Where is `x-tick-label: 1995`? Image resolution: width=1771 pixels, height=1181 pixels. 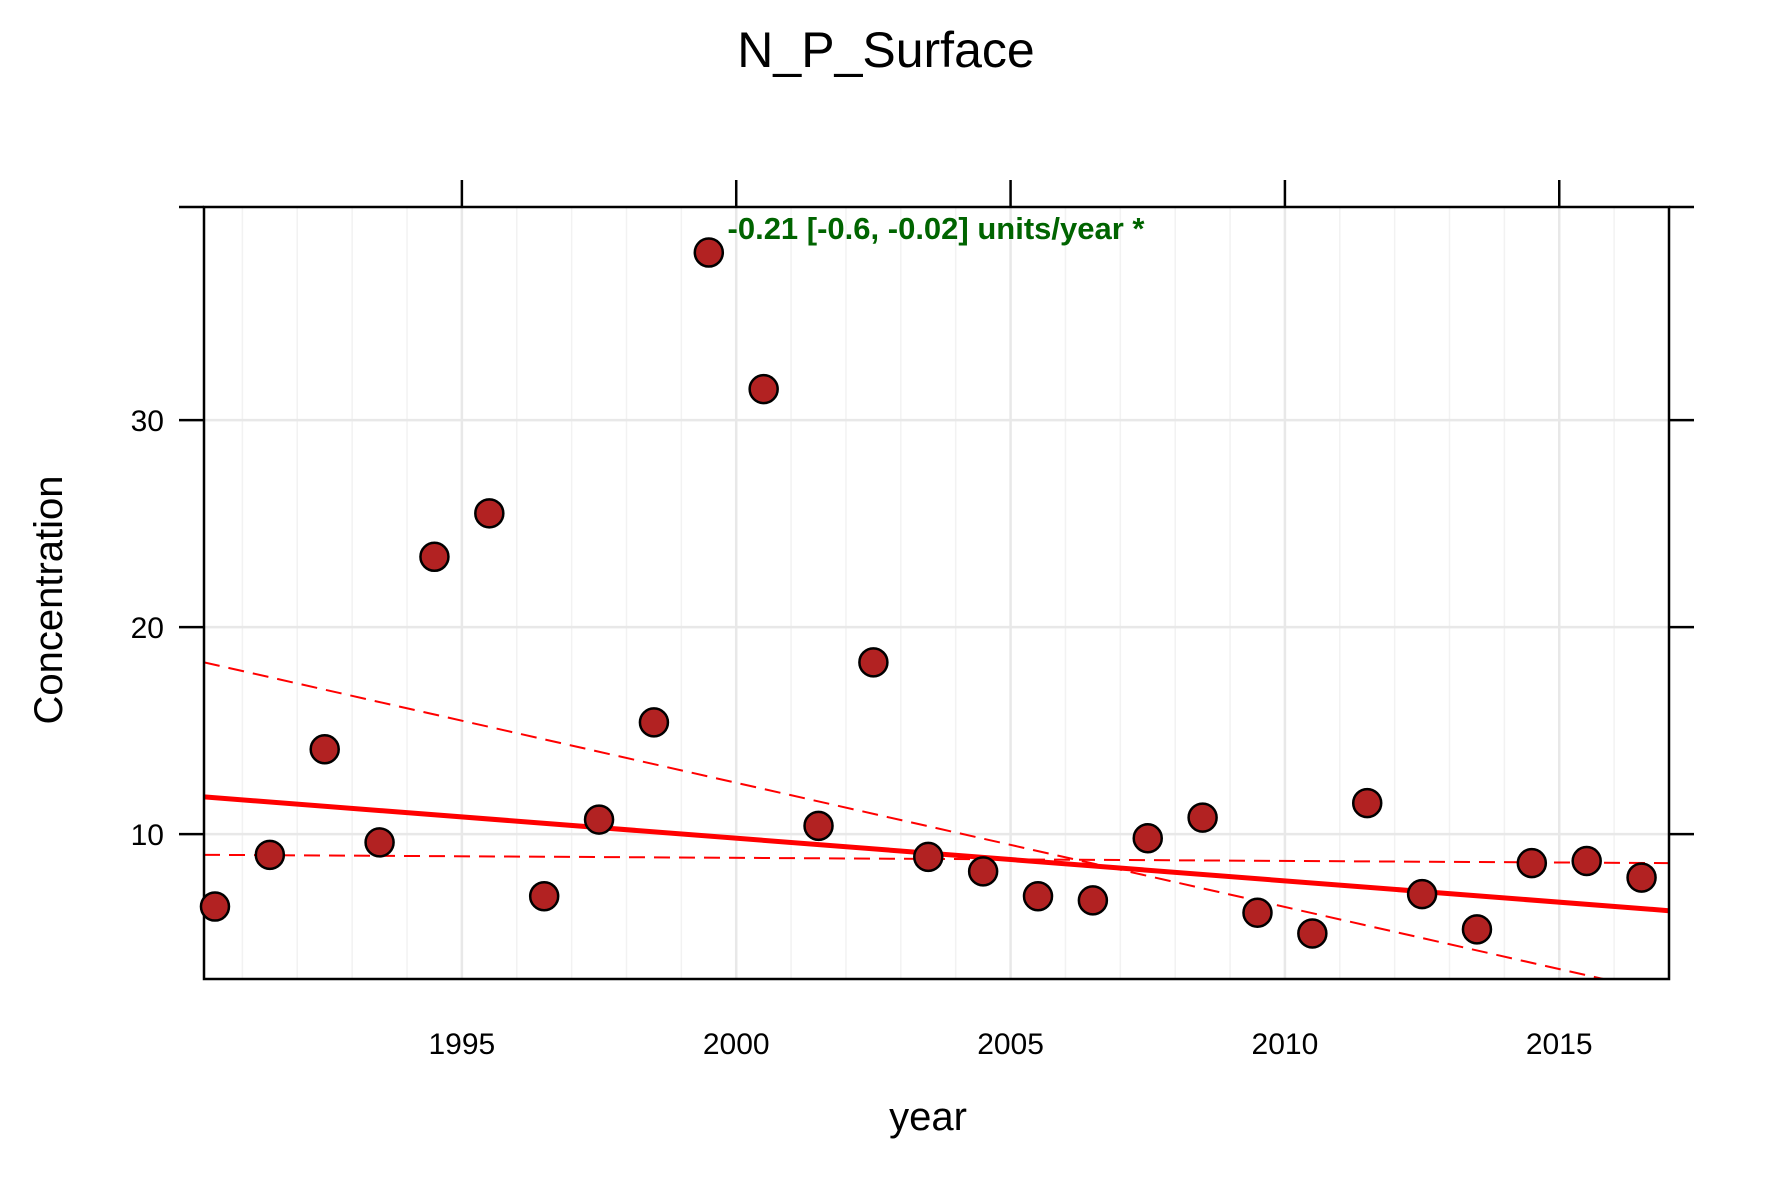
x-tick-label: 1995 is located at coordinates (462, 1044).